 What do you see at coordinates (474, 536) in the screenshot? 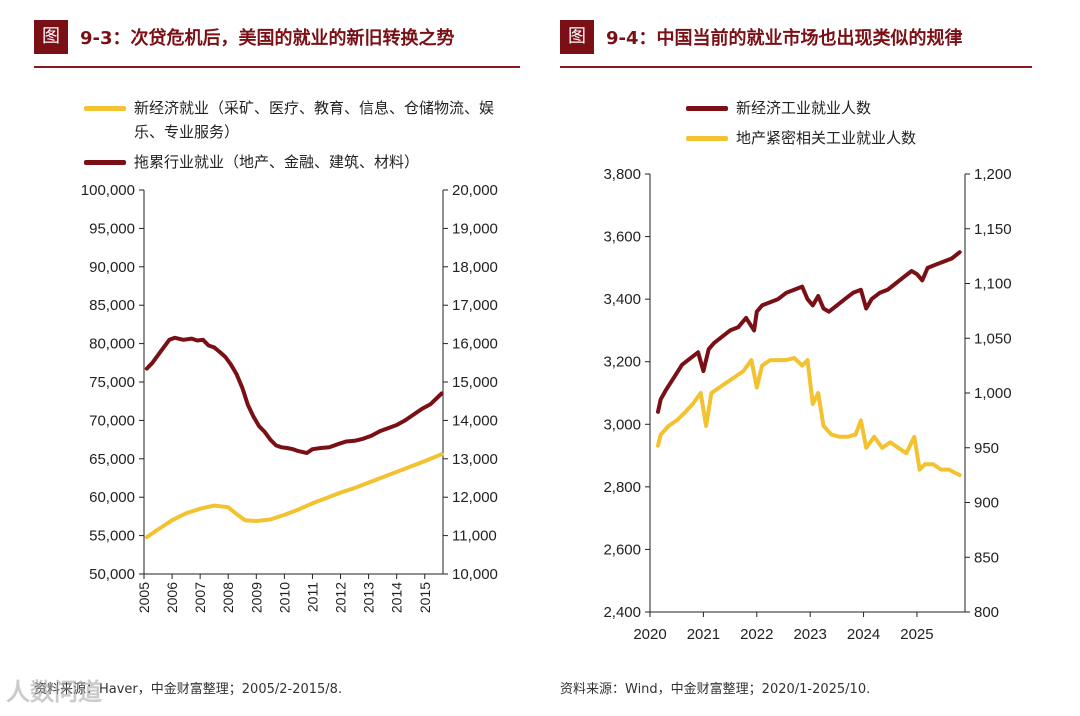
I see `y-tick-label-right: 11,000` at bounding box center [474, 536].